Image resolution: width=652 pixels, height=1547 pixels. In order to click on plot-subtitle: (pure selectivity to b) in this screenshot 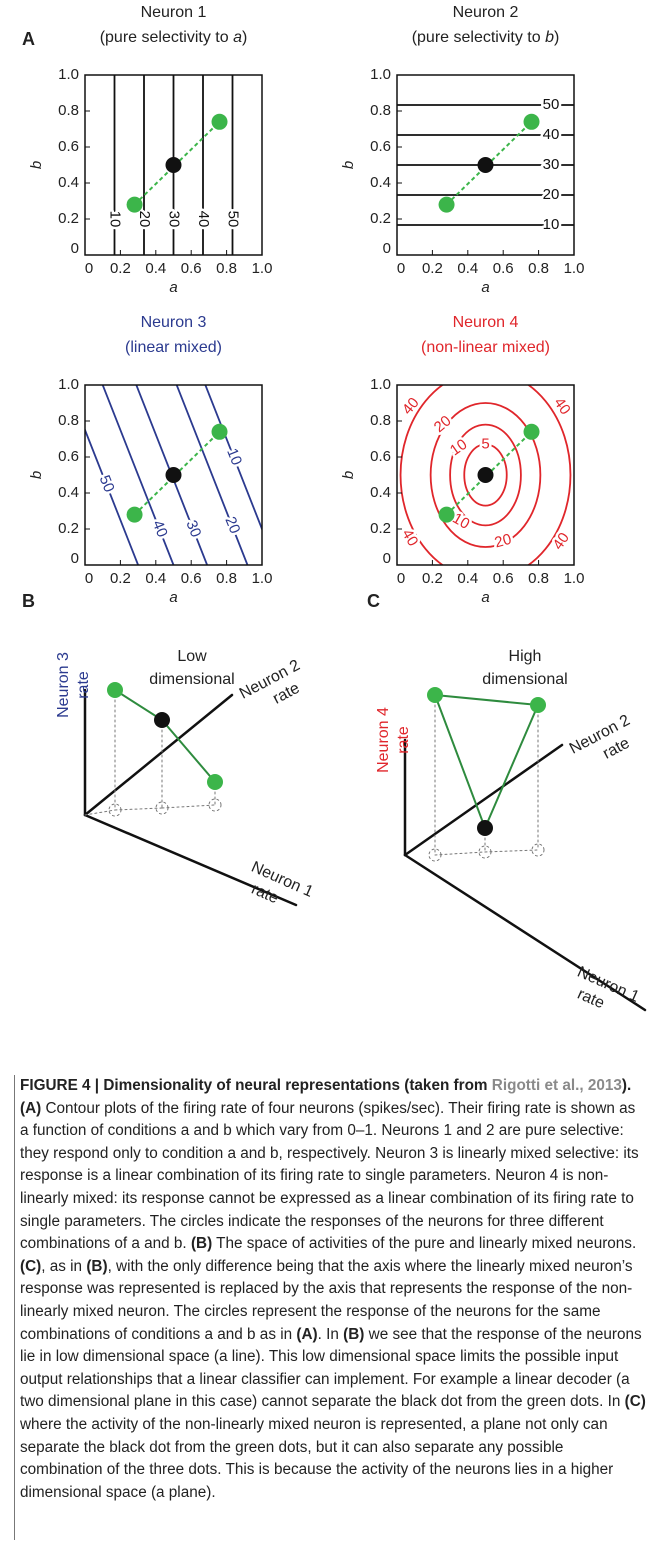, I will do `click(486, 37)`.